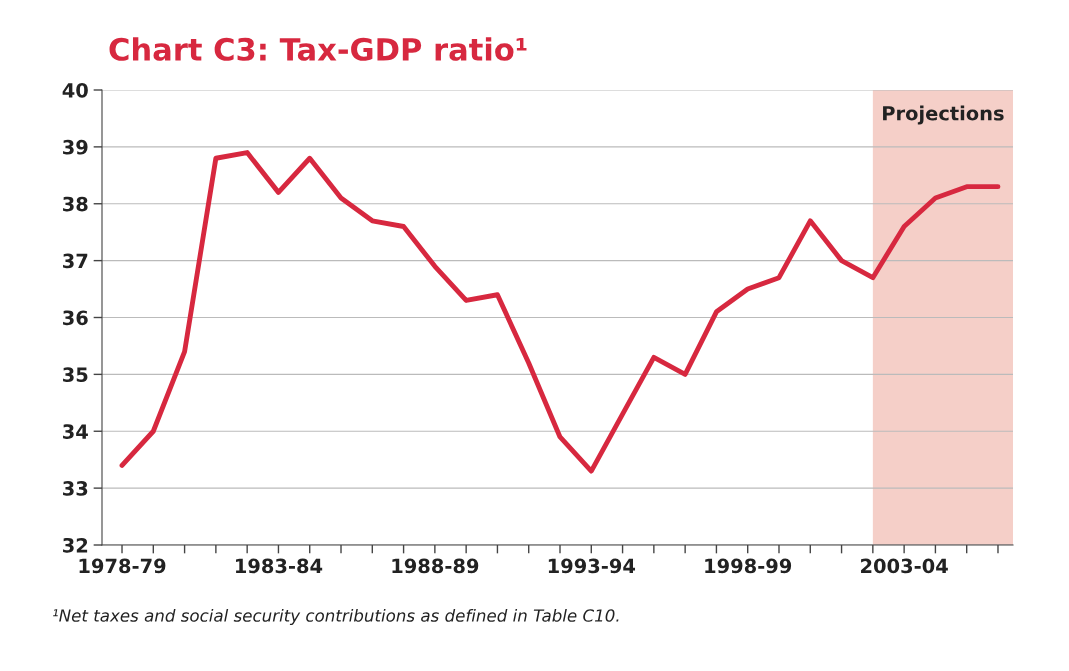  Describe the element at coordinates (748, 566) in the screenshot. I see `x-tick-label: 1998-99` at that location.